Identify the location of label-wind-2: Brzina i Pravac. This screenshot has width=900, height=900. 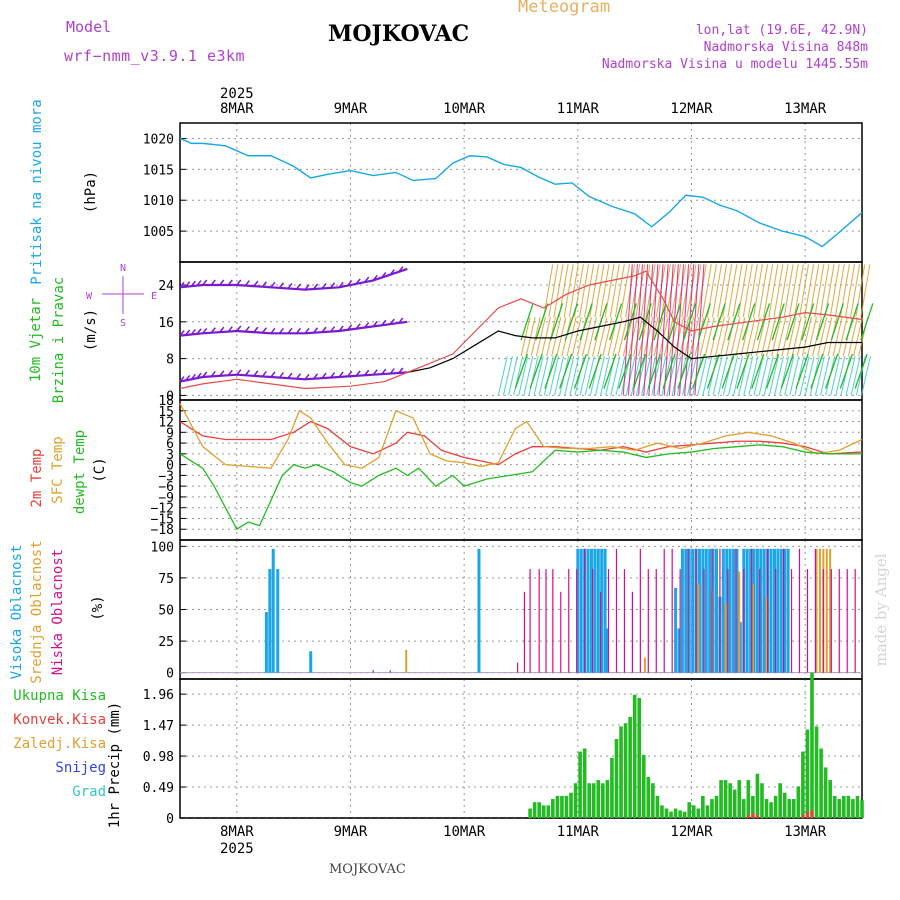
(59, 340).